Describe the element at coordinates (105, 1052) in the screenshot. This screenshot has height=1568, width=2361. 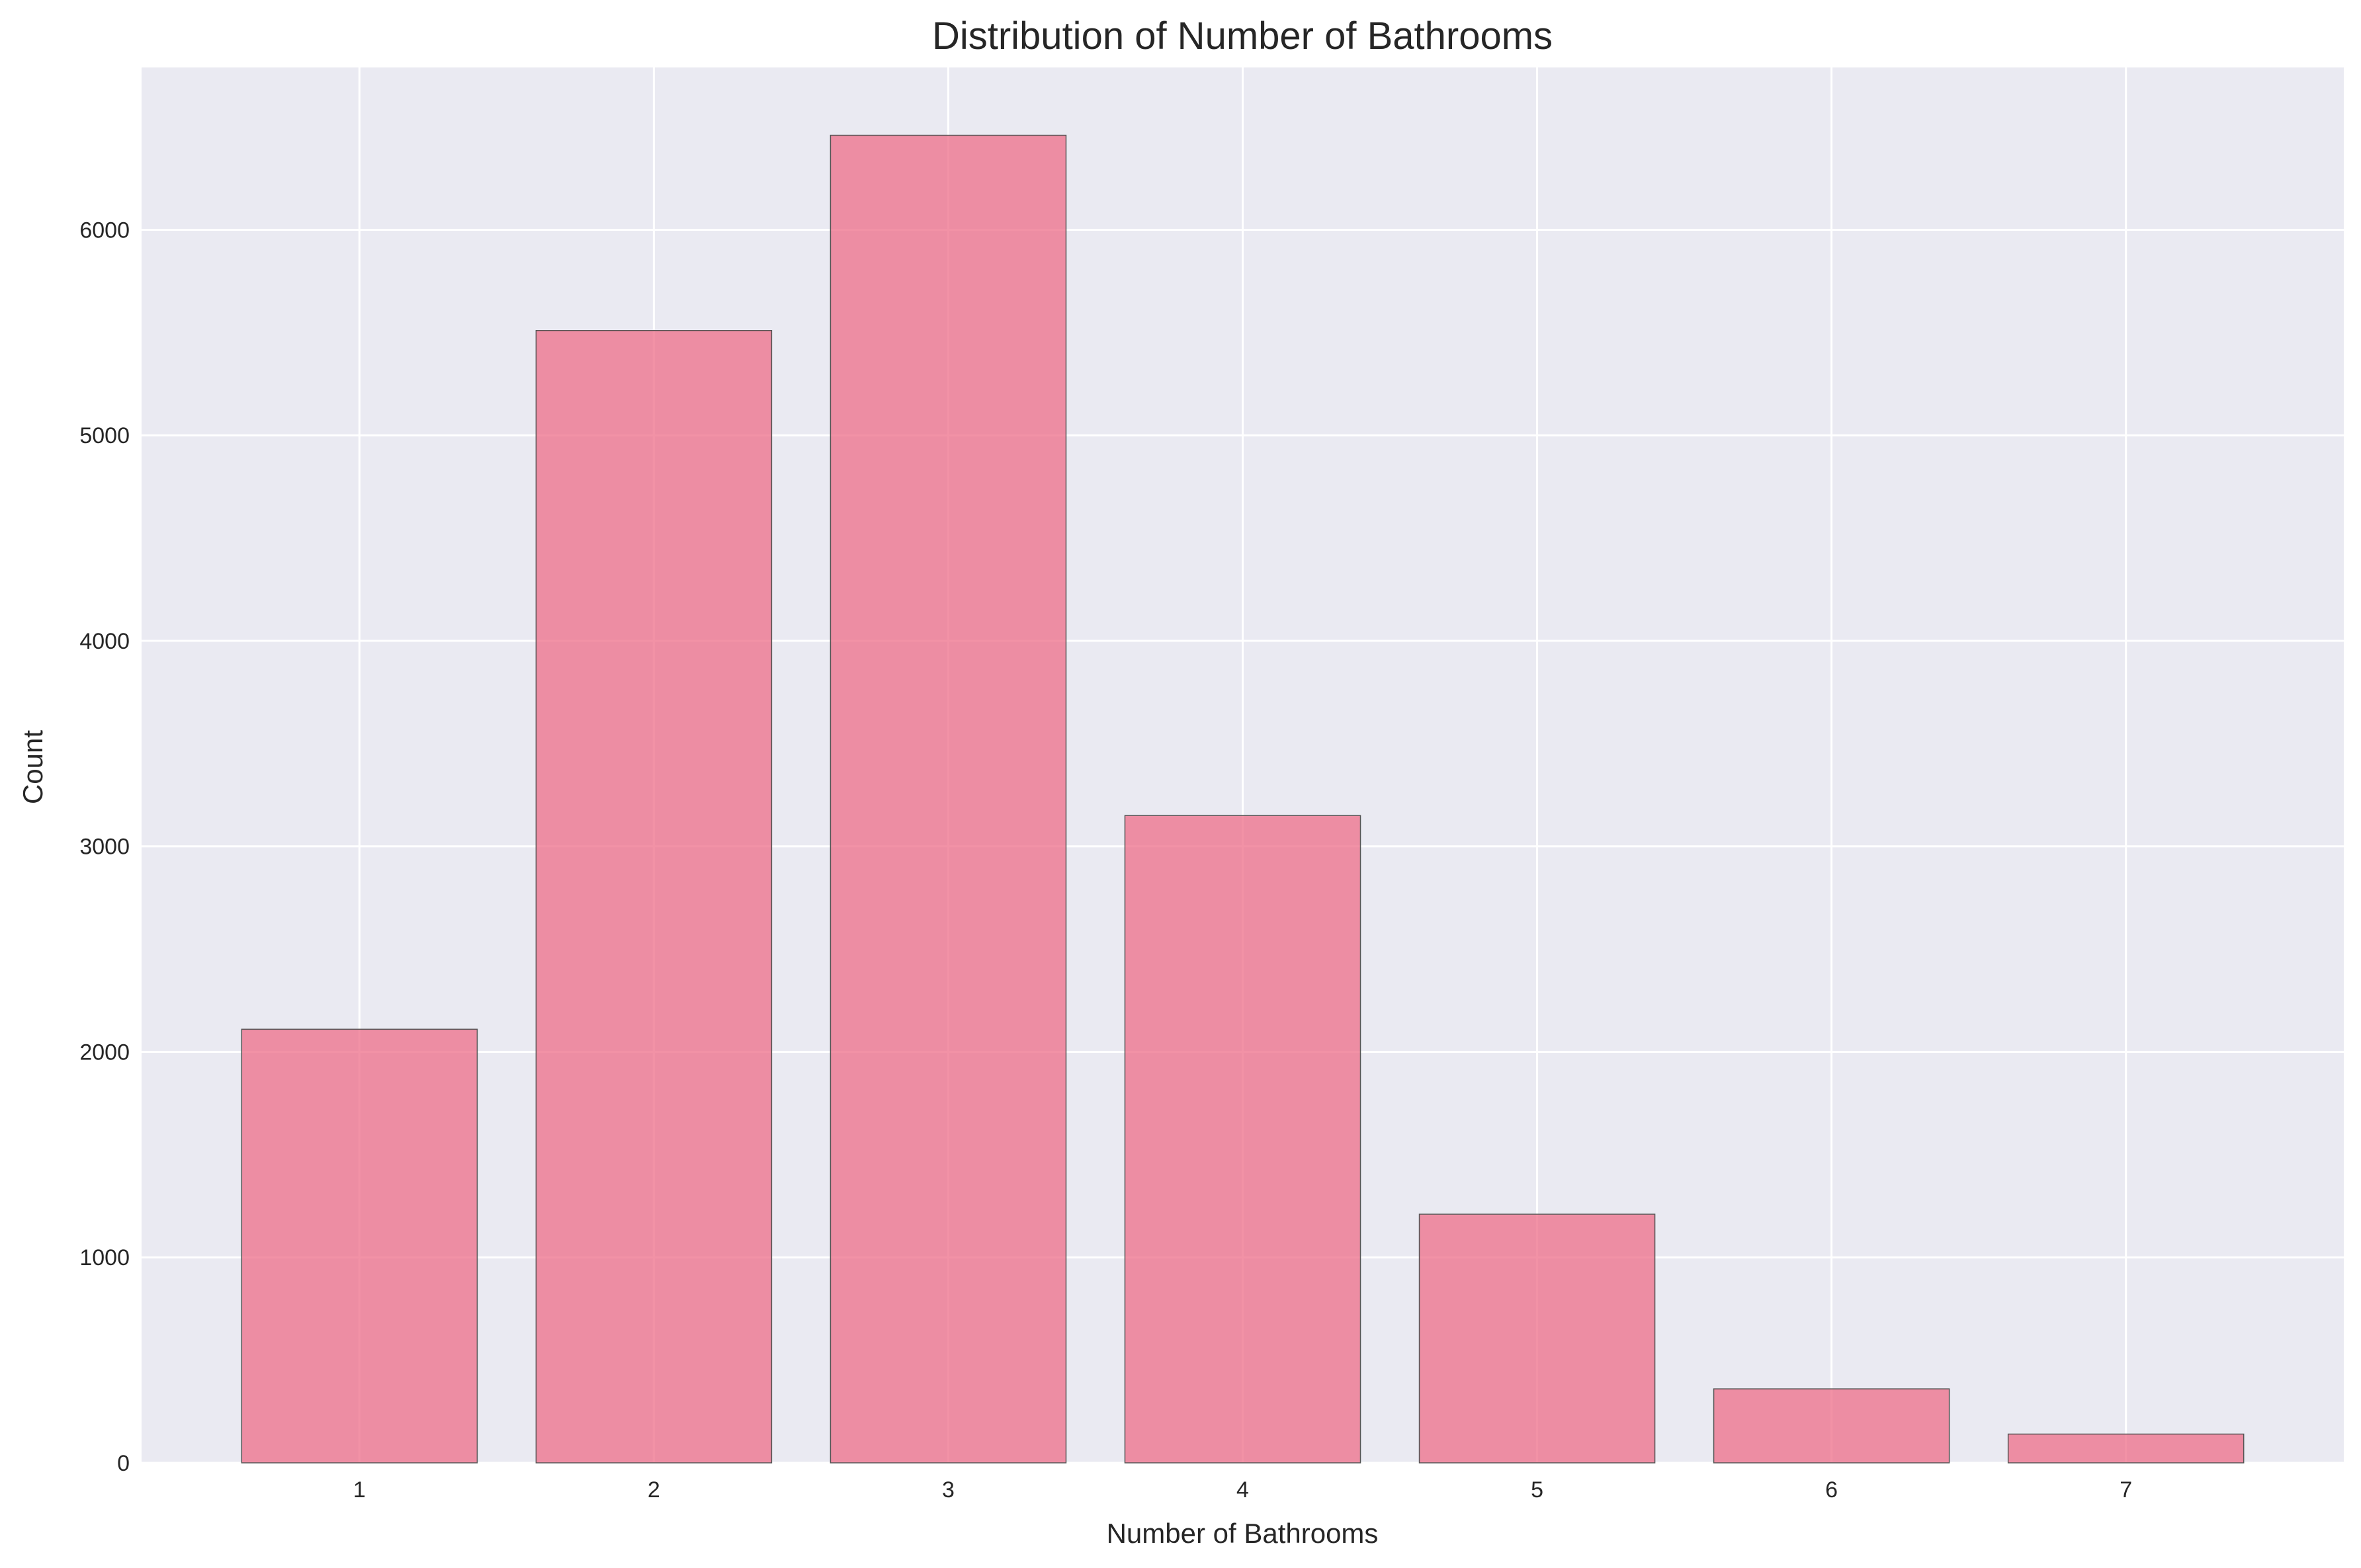
I see `y-tick-label: 2000` at that location.